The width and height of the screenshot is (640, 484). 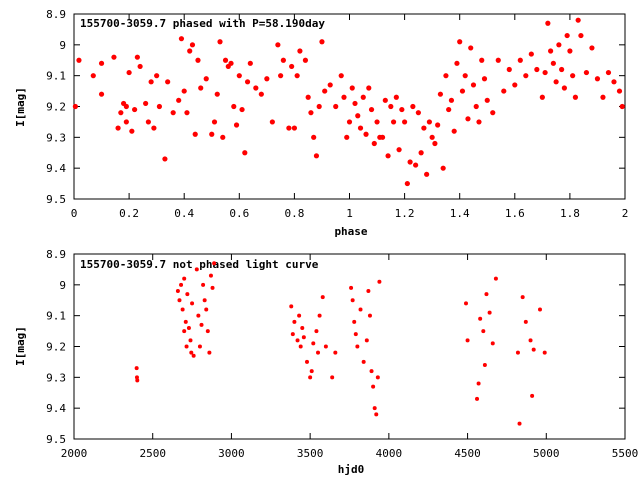 What do you see at coordinates (20, 107) in the screenshot?
I see `phased-ylabel: I[mag]` at bounding box center [20, 107].